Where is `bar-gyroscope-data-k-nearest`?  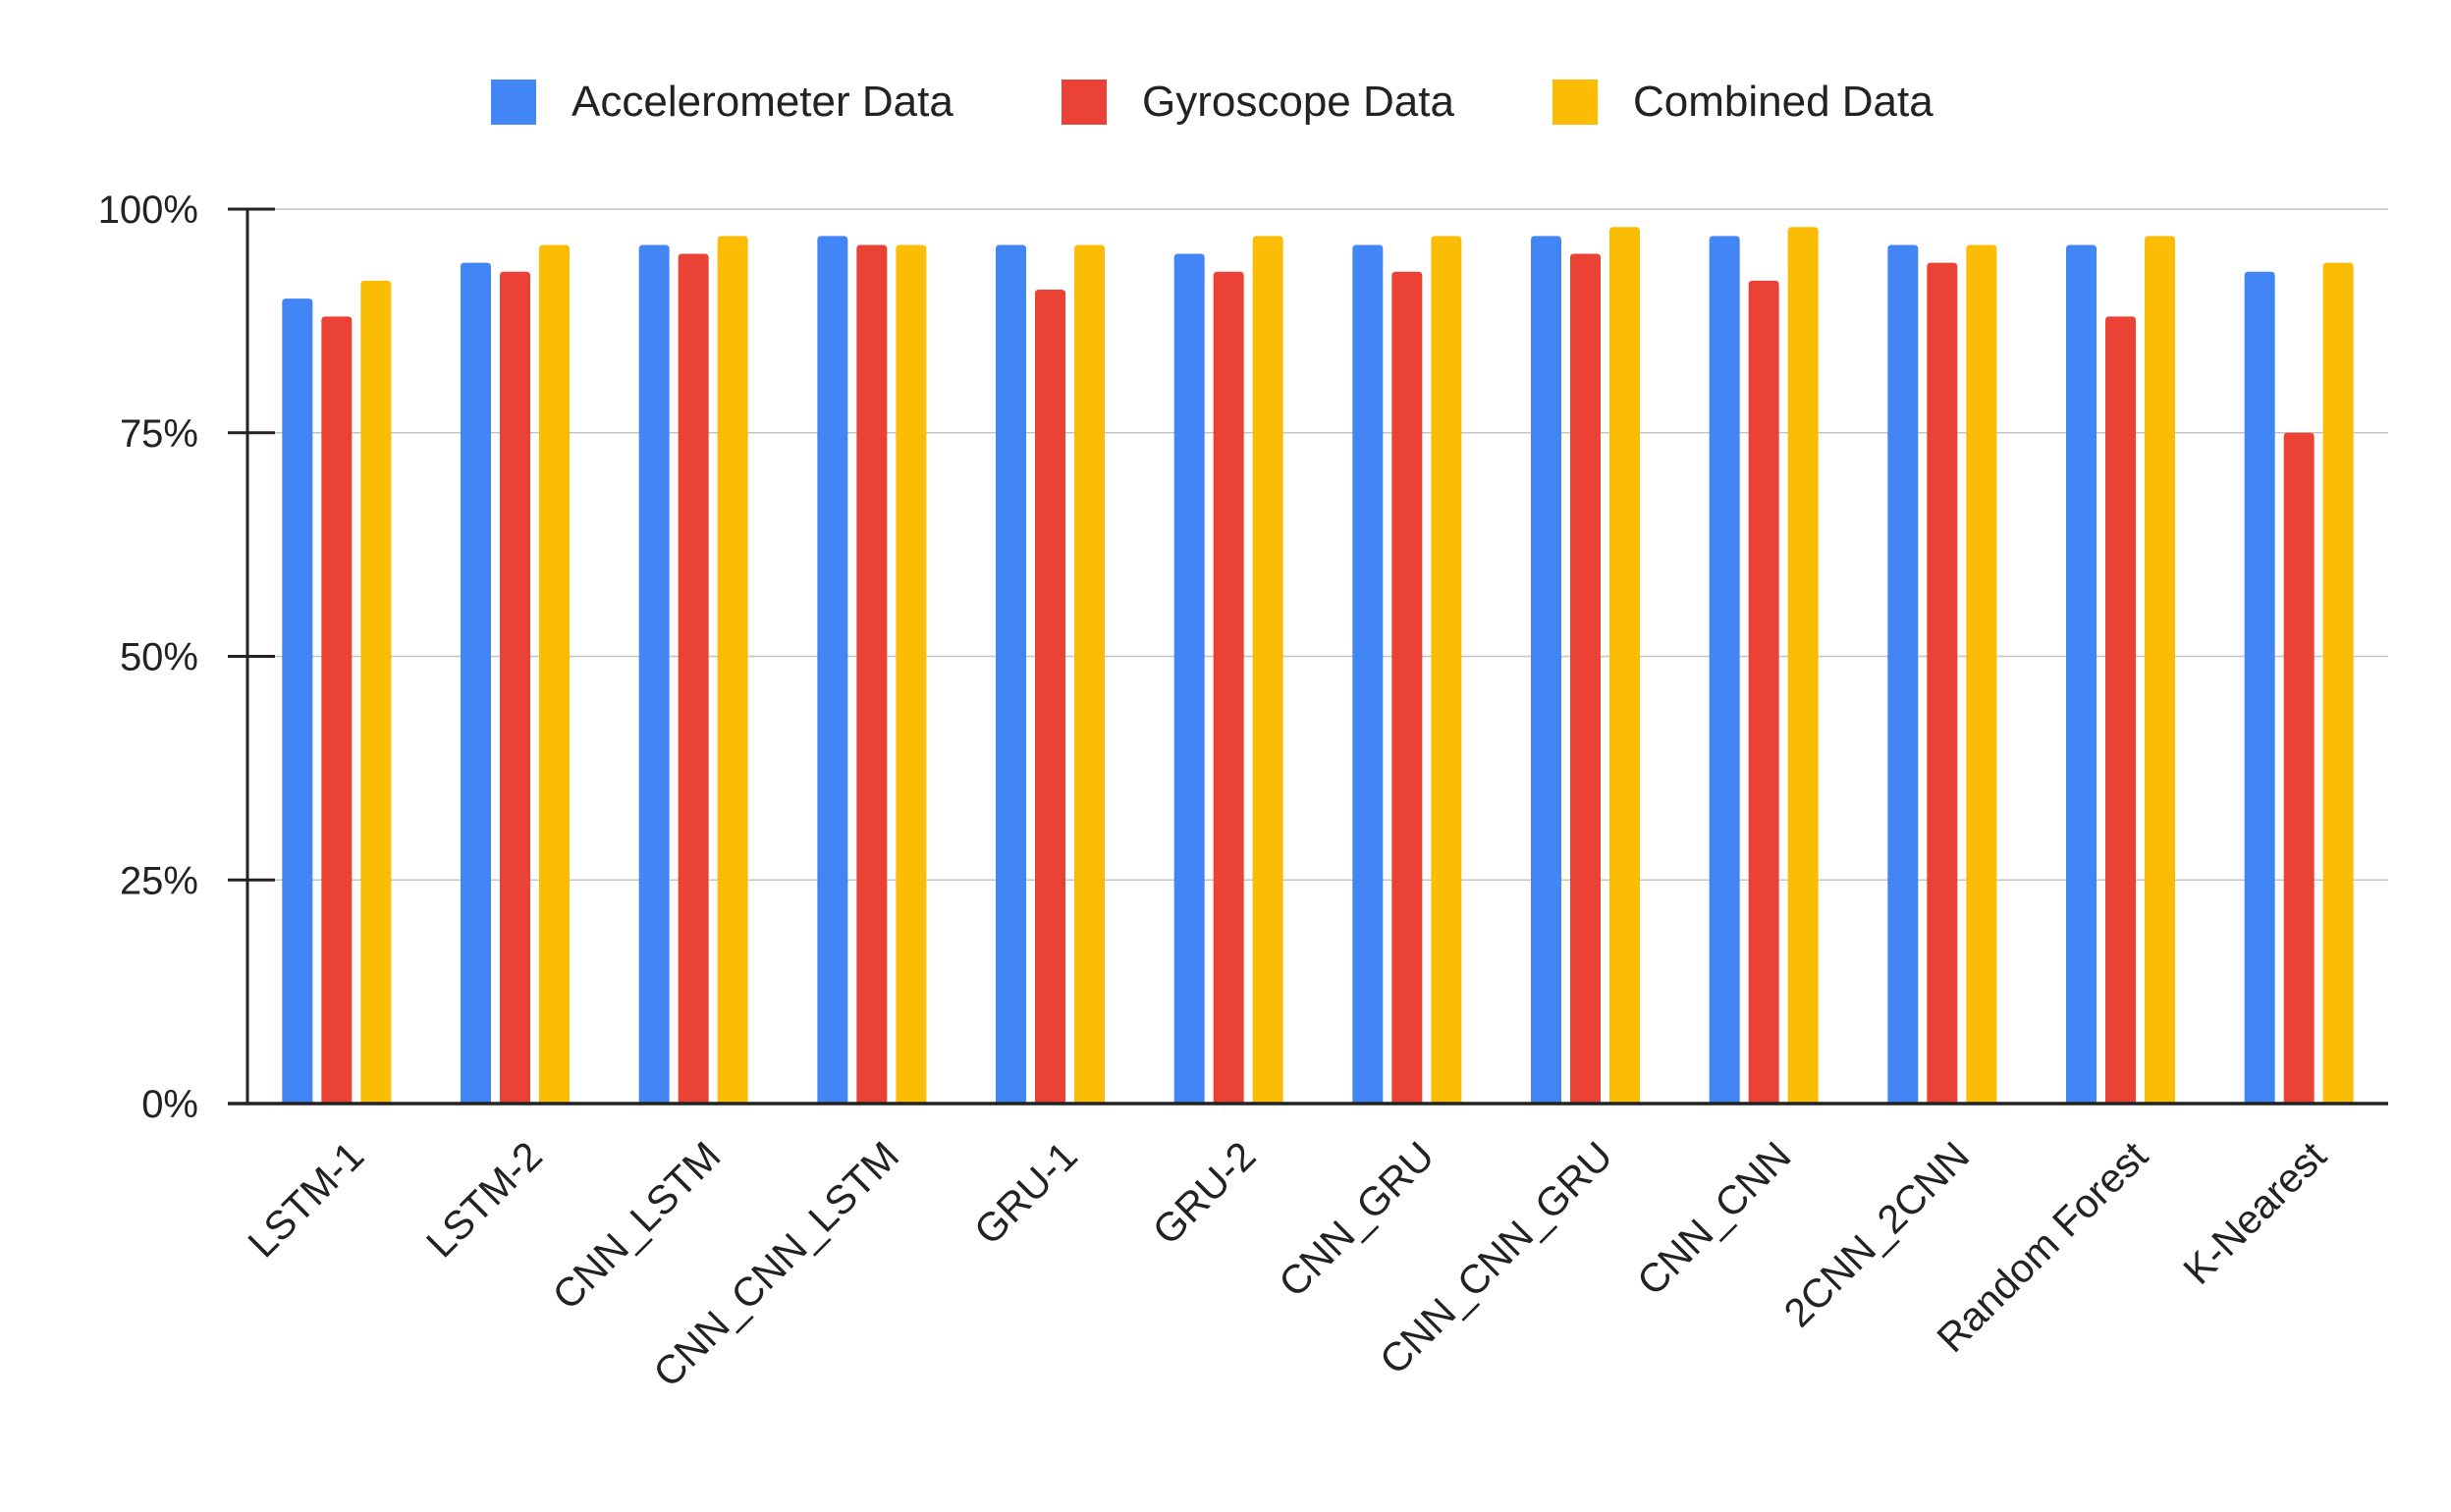 bar-gyroscope-data-k-nearest is located at coordinates (2299, 768).